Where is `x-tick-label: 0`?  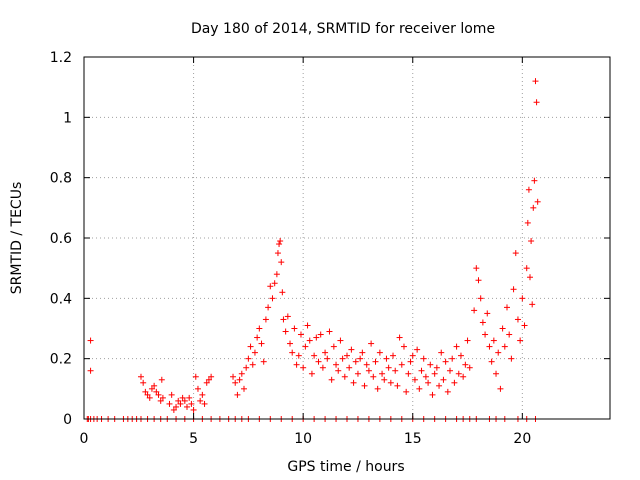
x-tick-label: 0 is located at coordinates (84, 439).